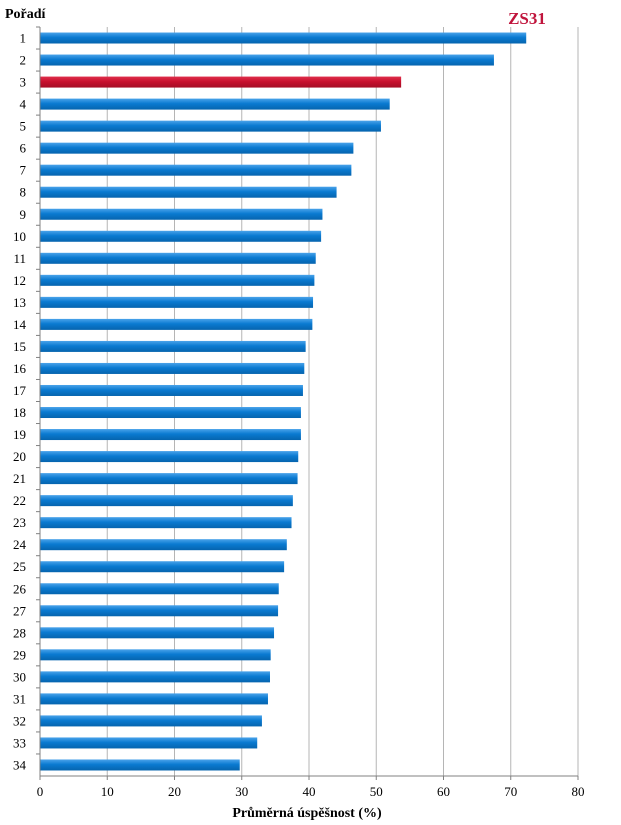  I want to click on y-tick-label-22: 22, so click(19, 500).